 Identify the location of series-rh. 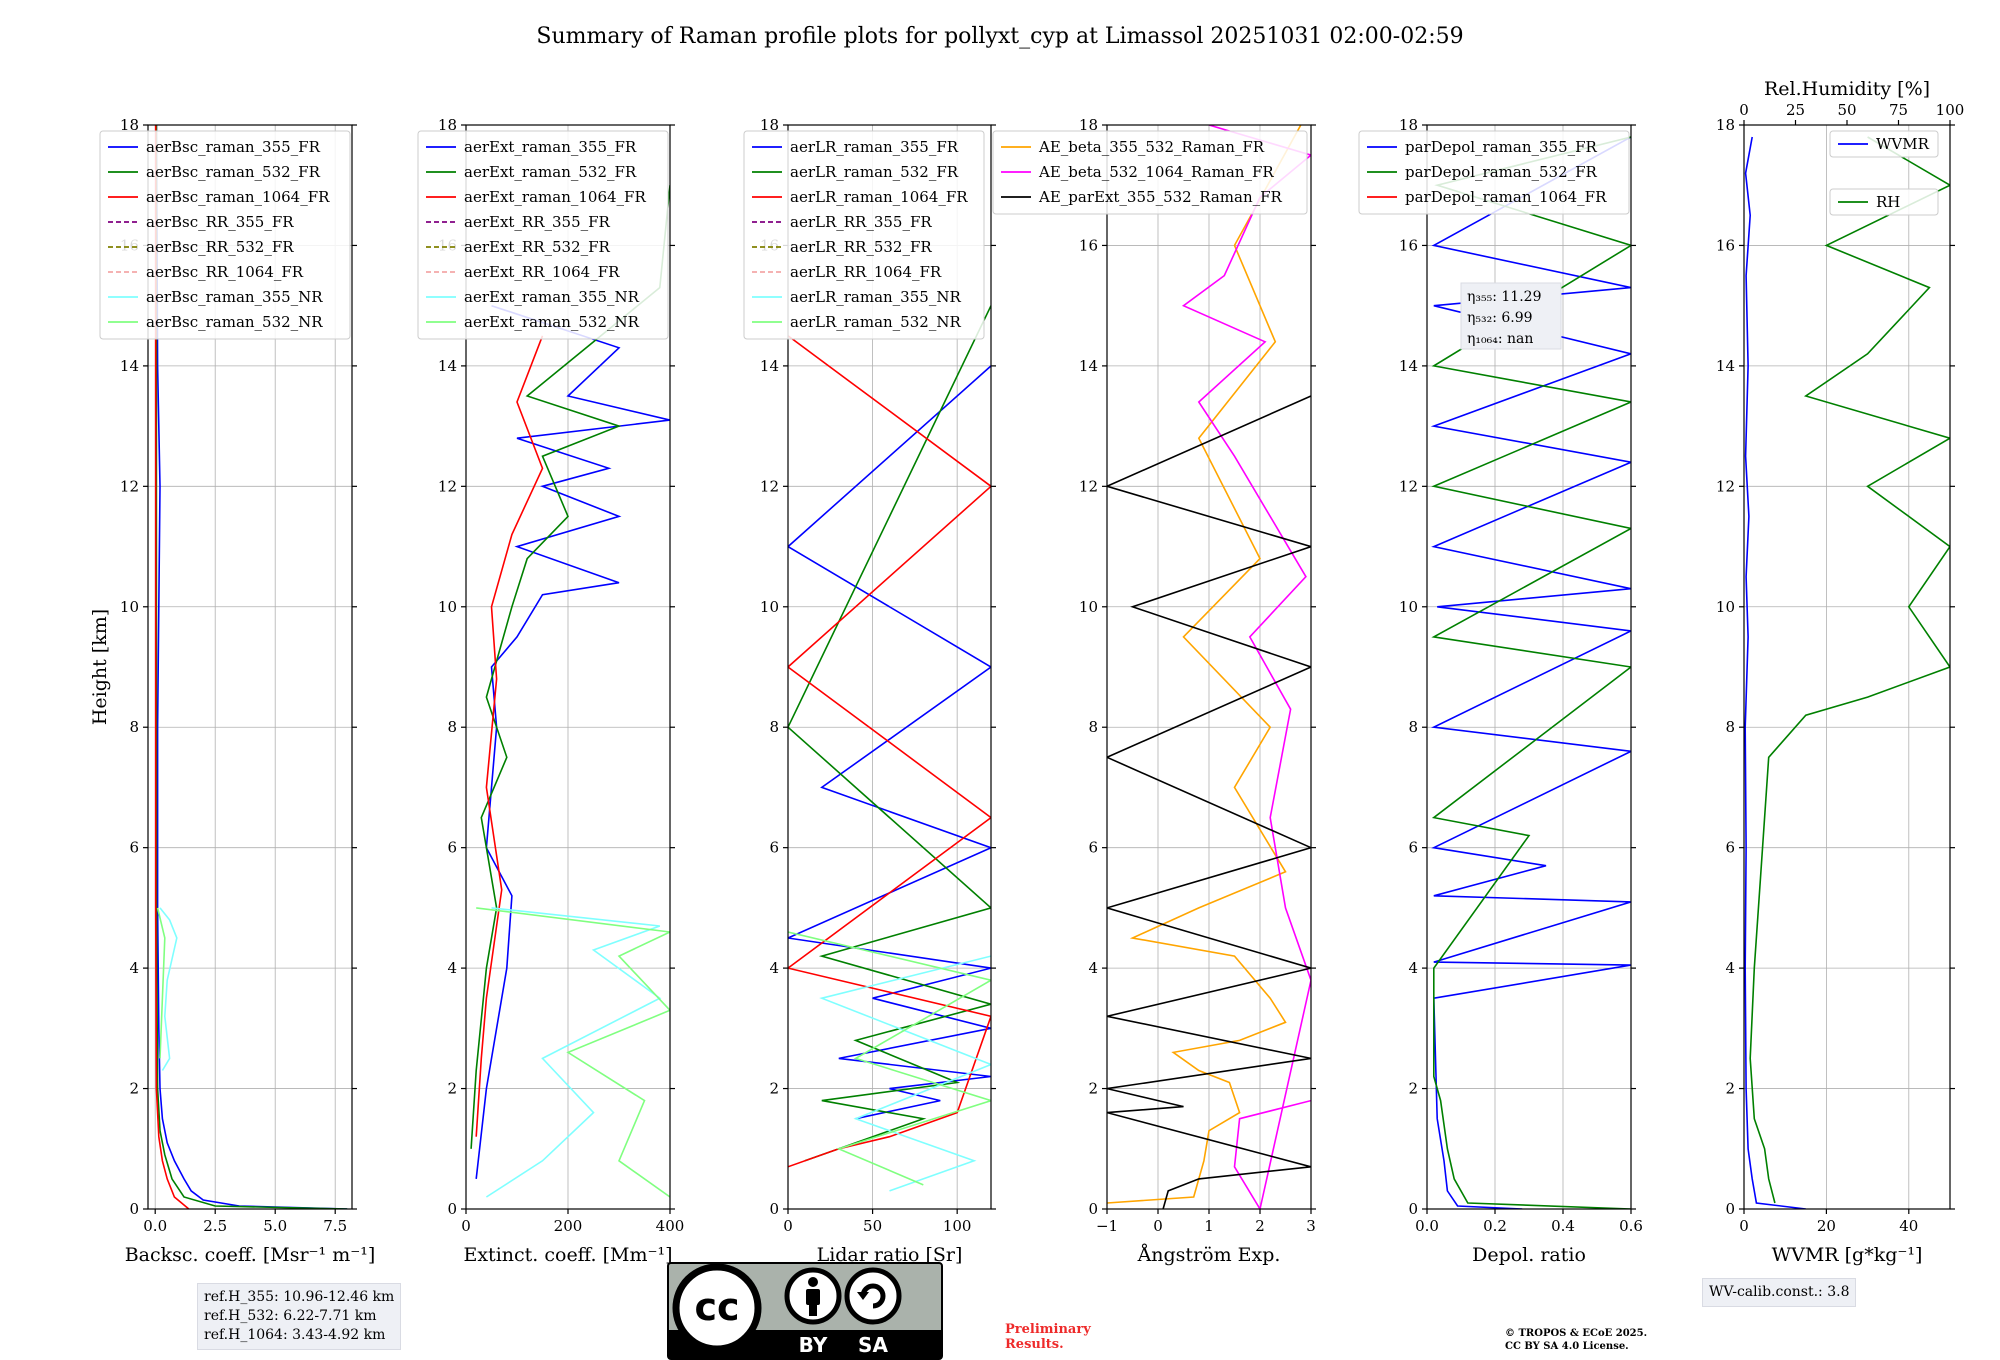
(1849, 670).